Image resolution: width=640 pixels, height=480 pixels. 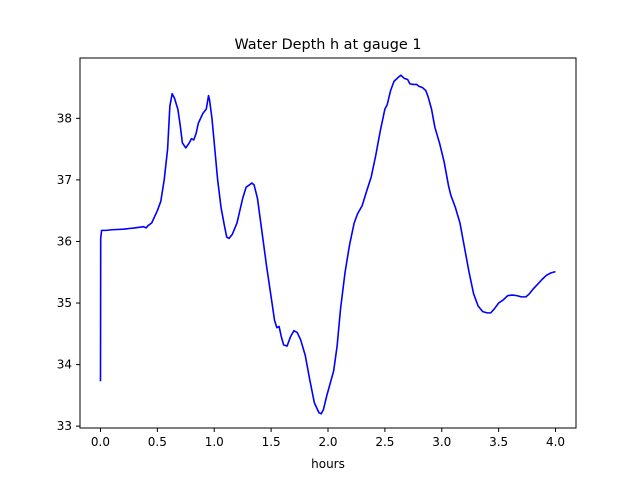 What do you see at coordinates (555, 442) in the screenshot?
I see `x-tick-label: 4.0` at bounding box center [555, 442].